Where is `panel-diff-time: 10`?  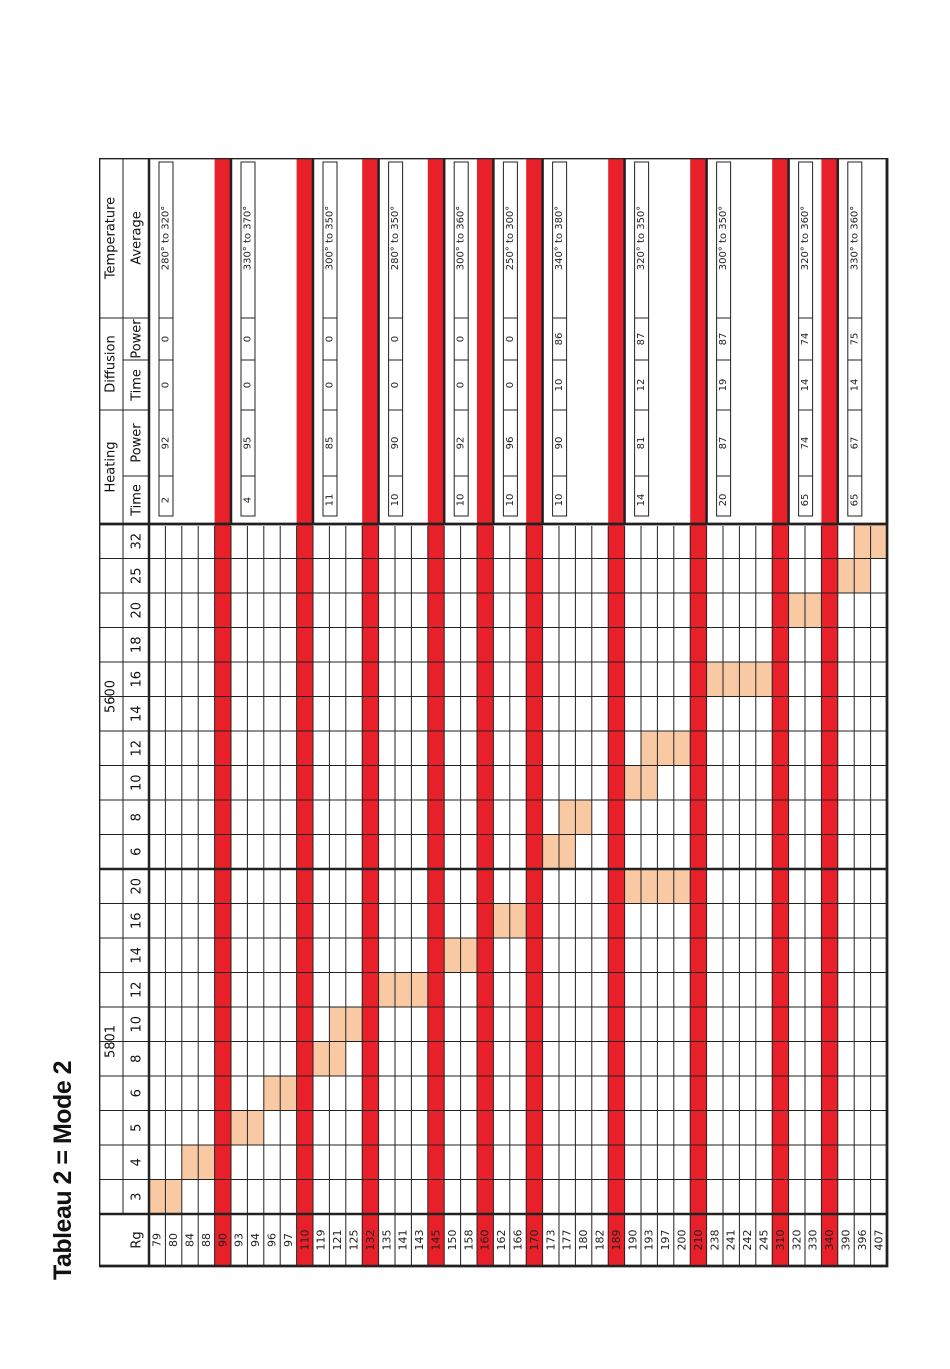
panel-diff-time: 10 is located at coordinates (559, 385).